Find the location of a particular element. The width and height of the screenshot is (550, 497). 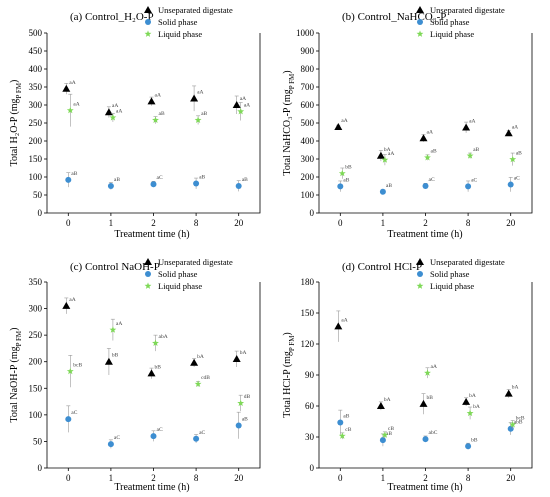

y-tick-label: 90 is located at coordinates (310, 375).